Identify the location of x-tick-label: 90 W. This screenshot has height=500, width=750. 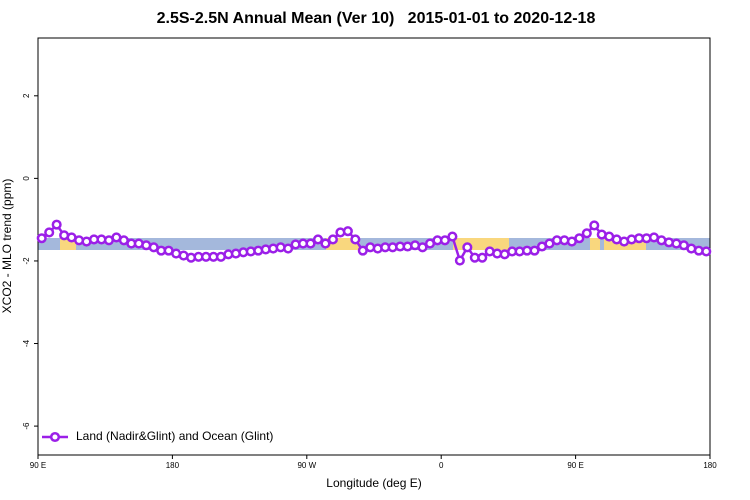
(306, 465).